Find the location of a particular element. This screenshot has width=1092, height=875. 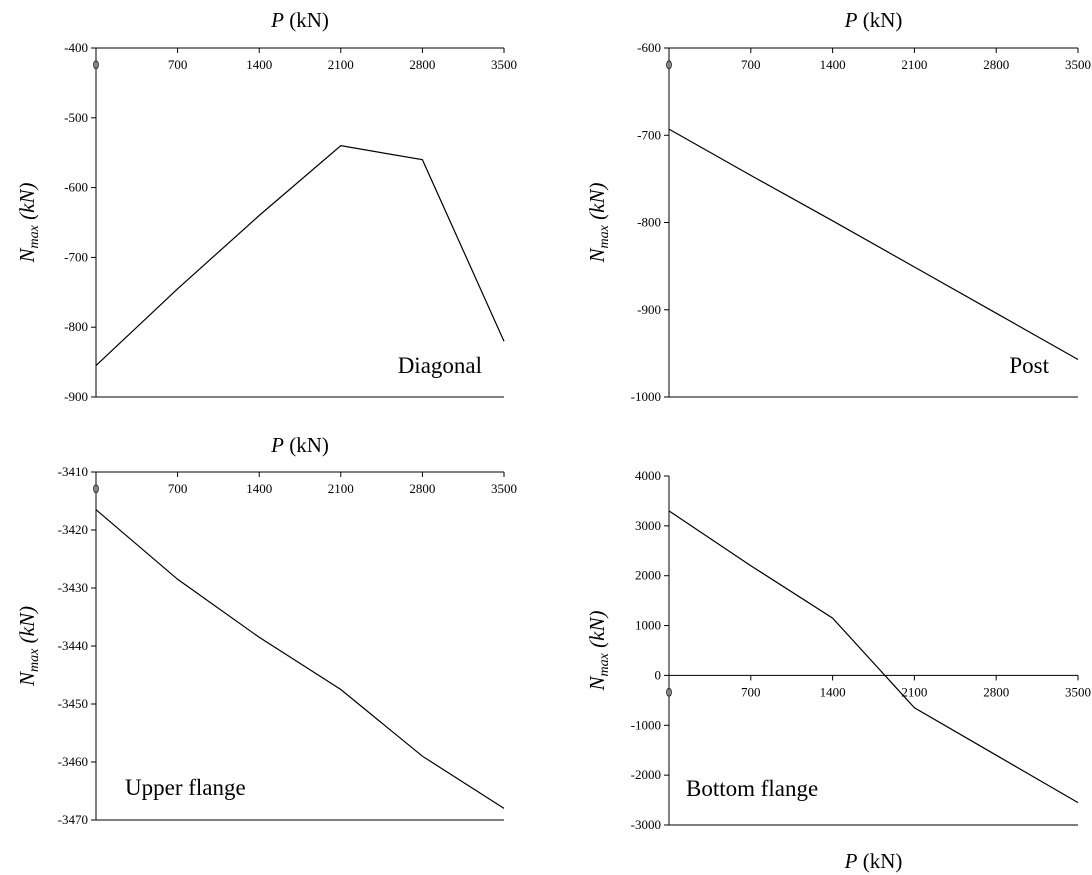

y-tick-label: -500 is located at coordinates (76, 117).